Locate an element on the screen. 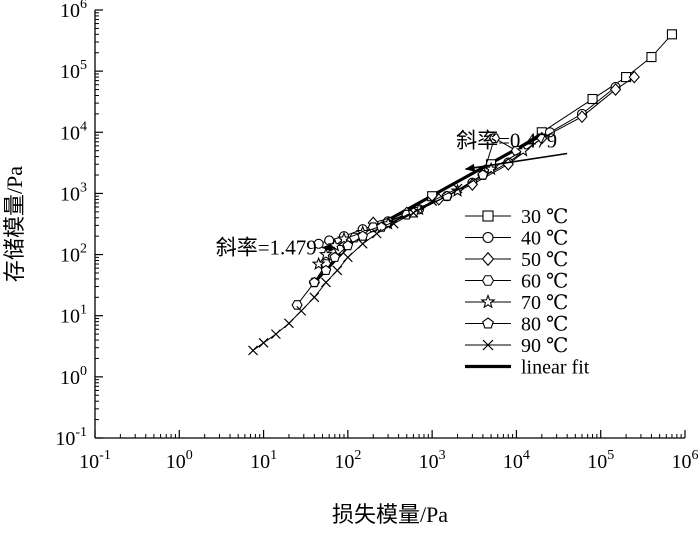 The height and width of the screenshot is (533, 700). y-ticks: 10⁻¹ 10⁰ 10¹ 10² 10³ 10⁴ 10⁵ 10⁶ is located at coordinates (79, 225).